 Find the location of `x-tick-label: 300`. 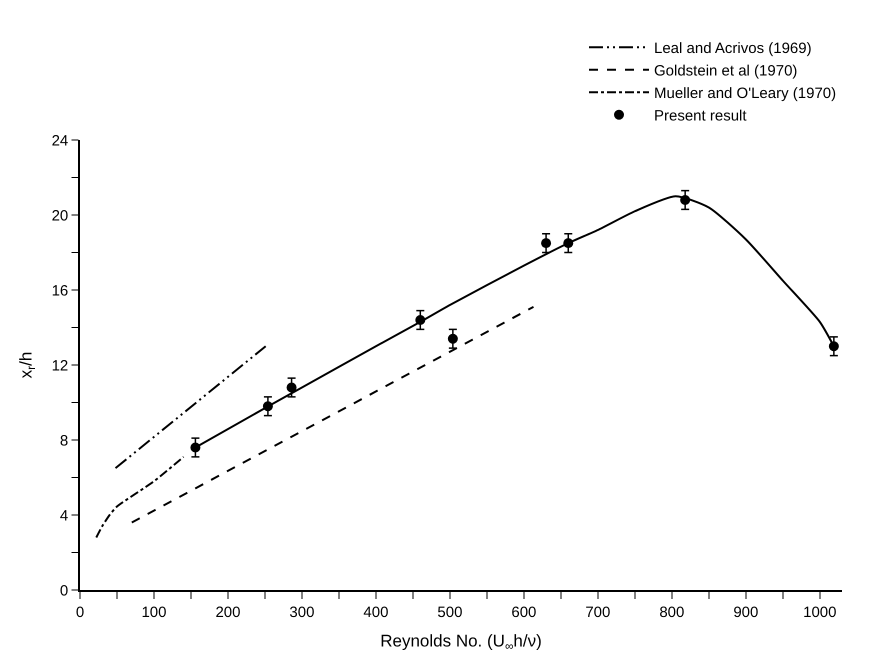

x-tick-label: 300 is located at coordinates (301, 612).